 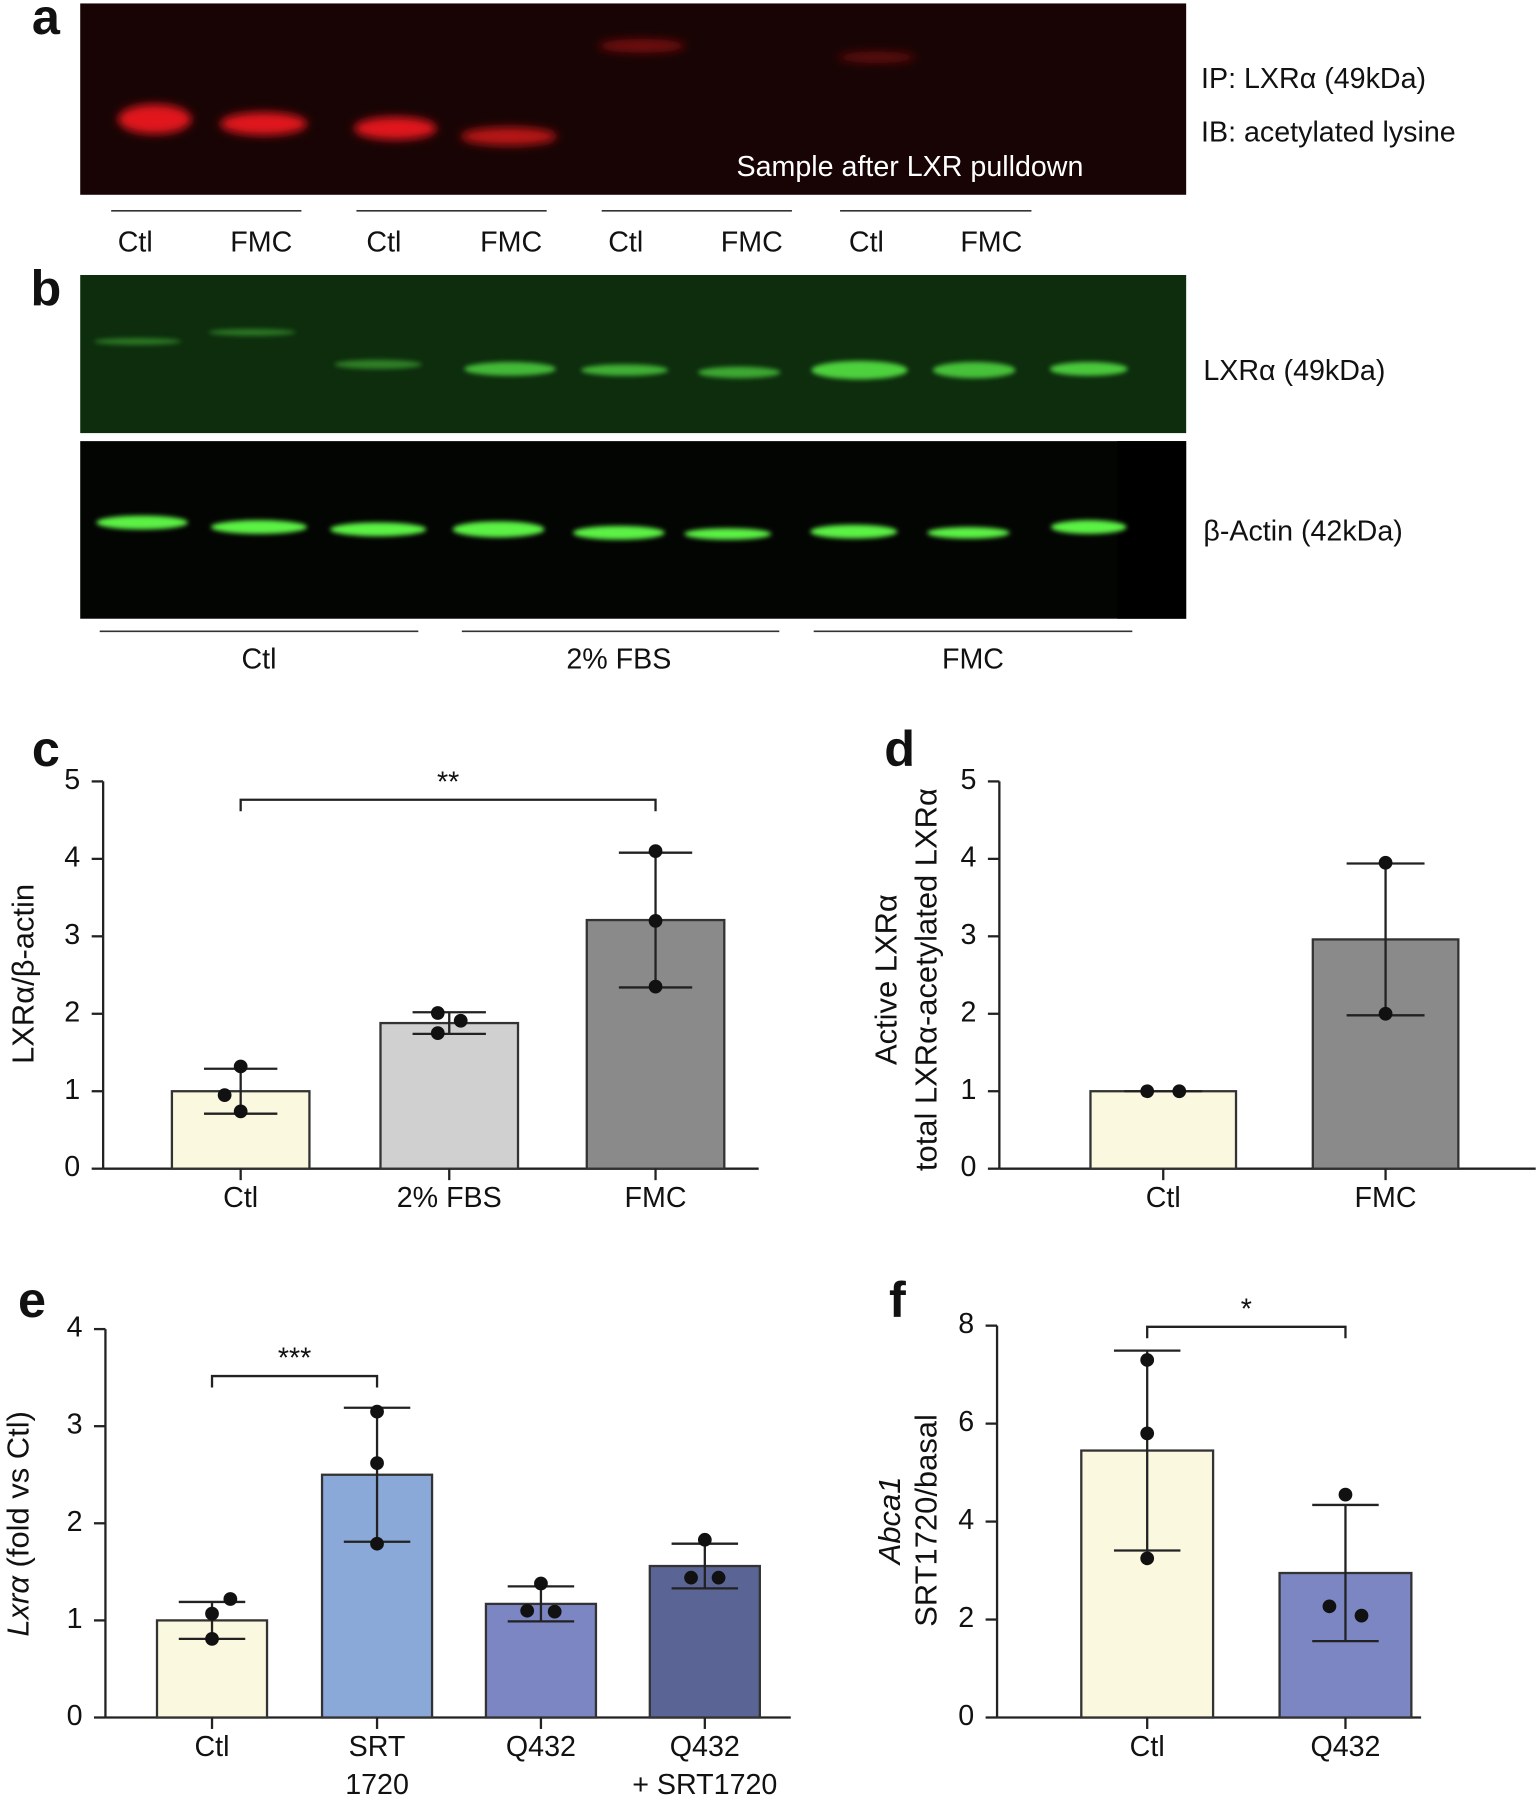 I want to click on y-axis-title: Active LXRα, so click(x=885, y=979).